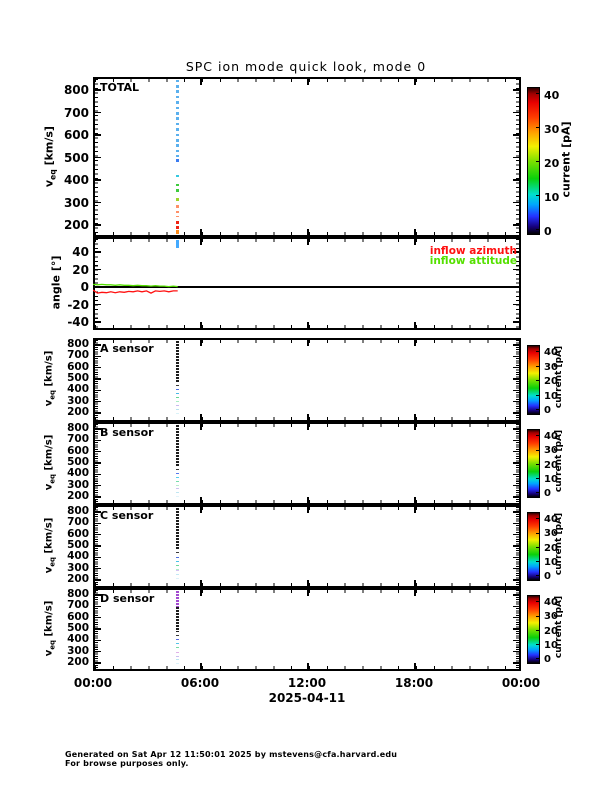 The height and width of the screenshot is (792, 612). I want to click on d-ytick-label: 200, so click(78, 661).